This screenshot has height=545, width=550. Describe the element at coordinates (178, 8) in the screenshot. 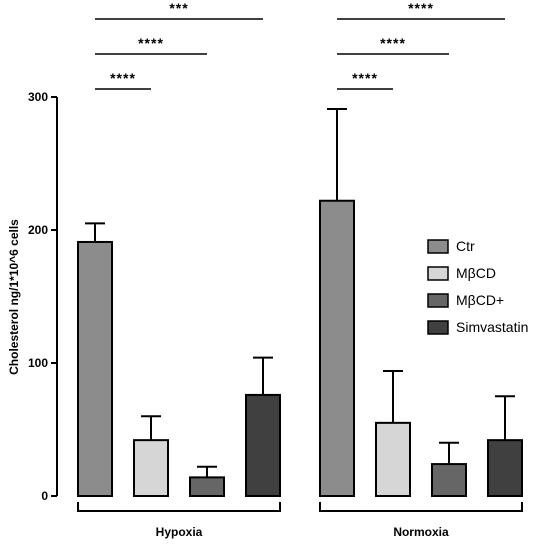

I see `significance-stars: ***` at that location.